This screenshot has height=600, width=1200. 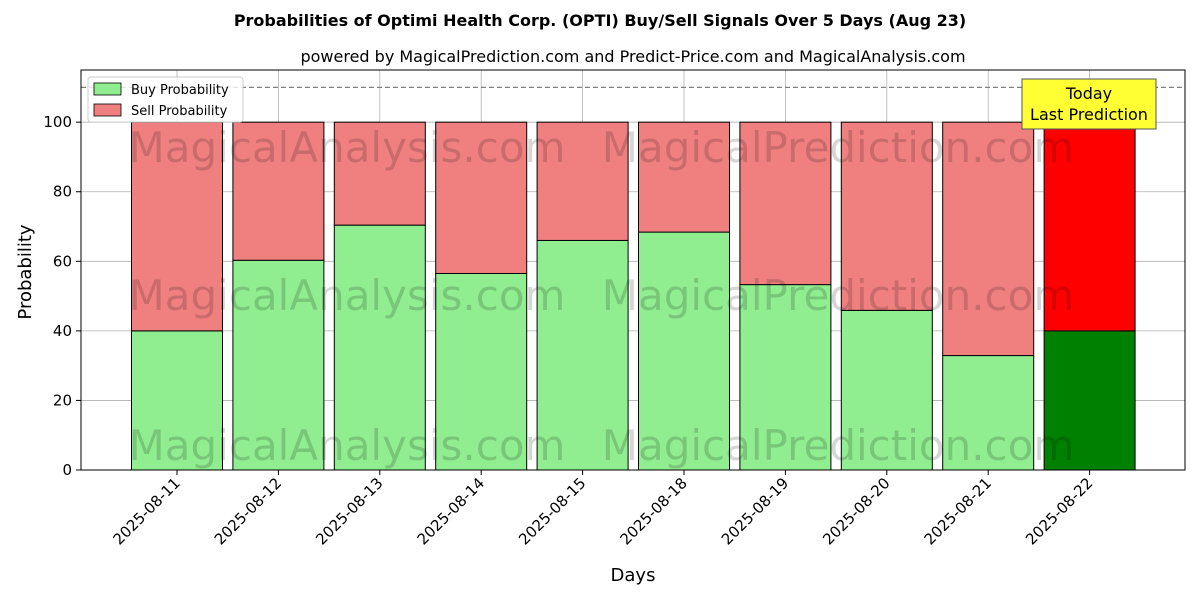 I want to click on legend-label-buy: Buy Probability, so click(x=180, y=90).